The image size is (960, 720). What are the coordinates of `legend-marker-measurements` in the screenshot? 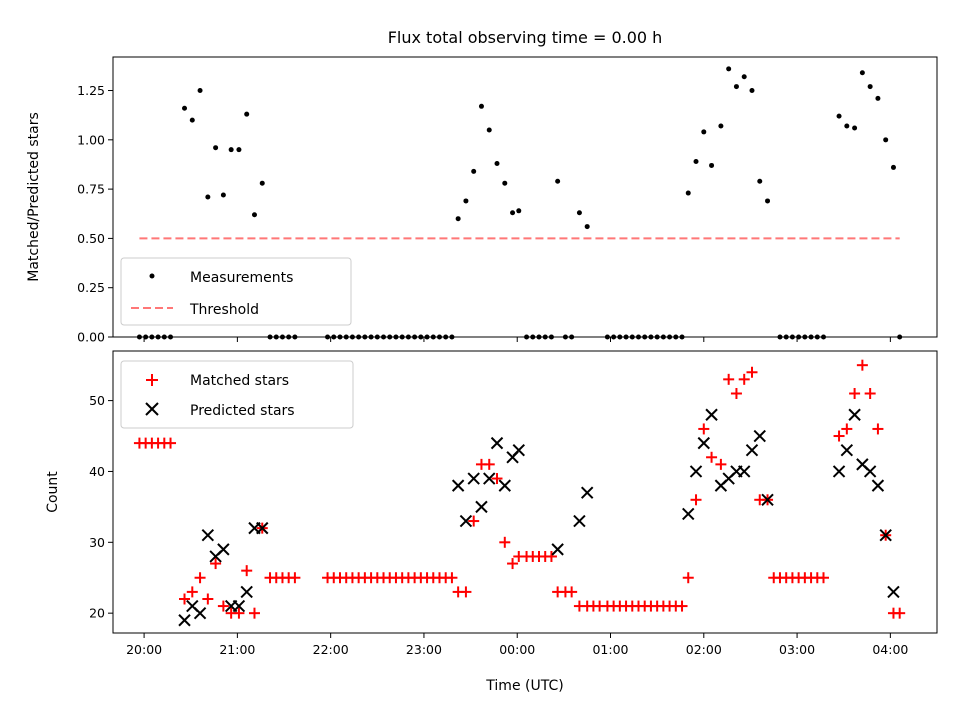 It's located at (152, 276).